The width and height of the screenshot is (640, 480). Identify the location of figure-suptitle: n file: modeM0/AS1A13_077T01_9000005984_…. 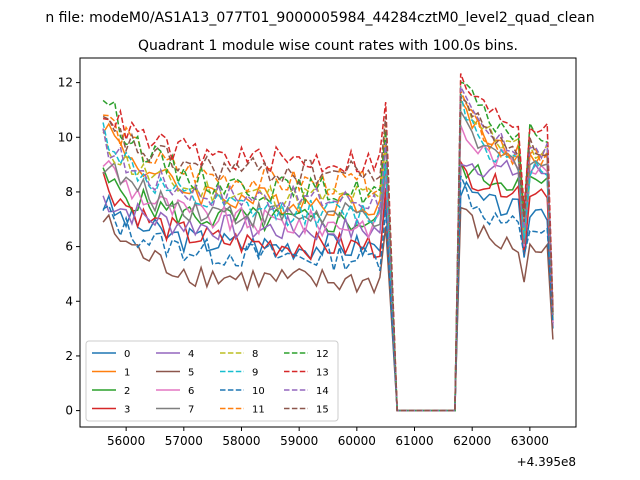
(319, 18).